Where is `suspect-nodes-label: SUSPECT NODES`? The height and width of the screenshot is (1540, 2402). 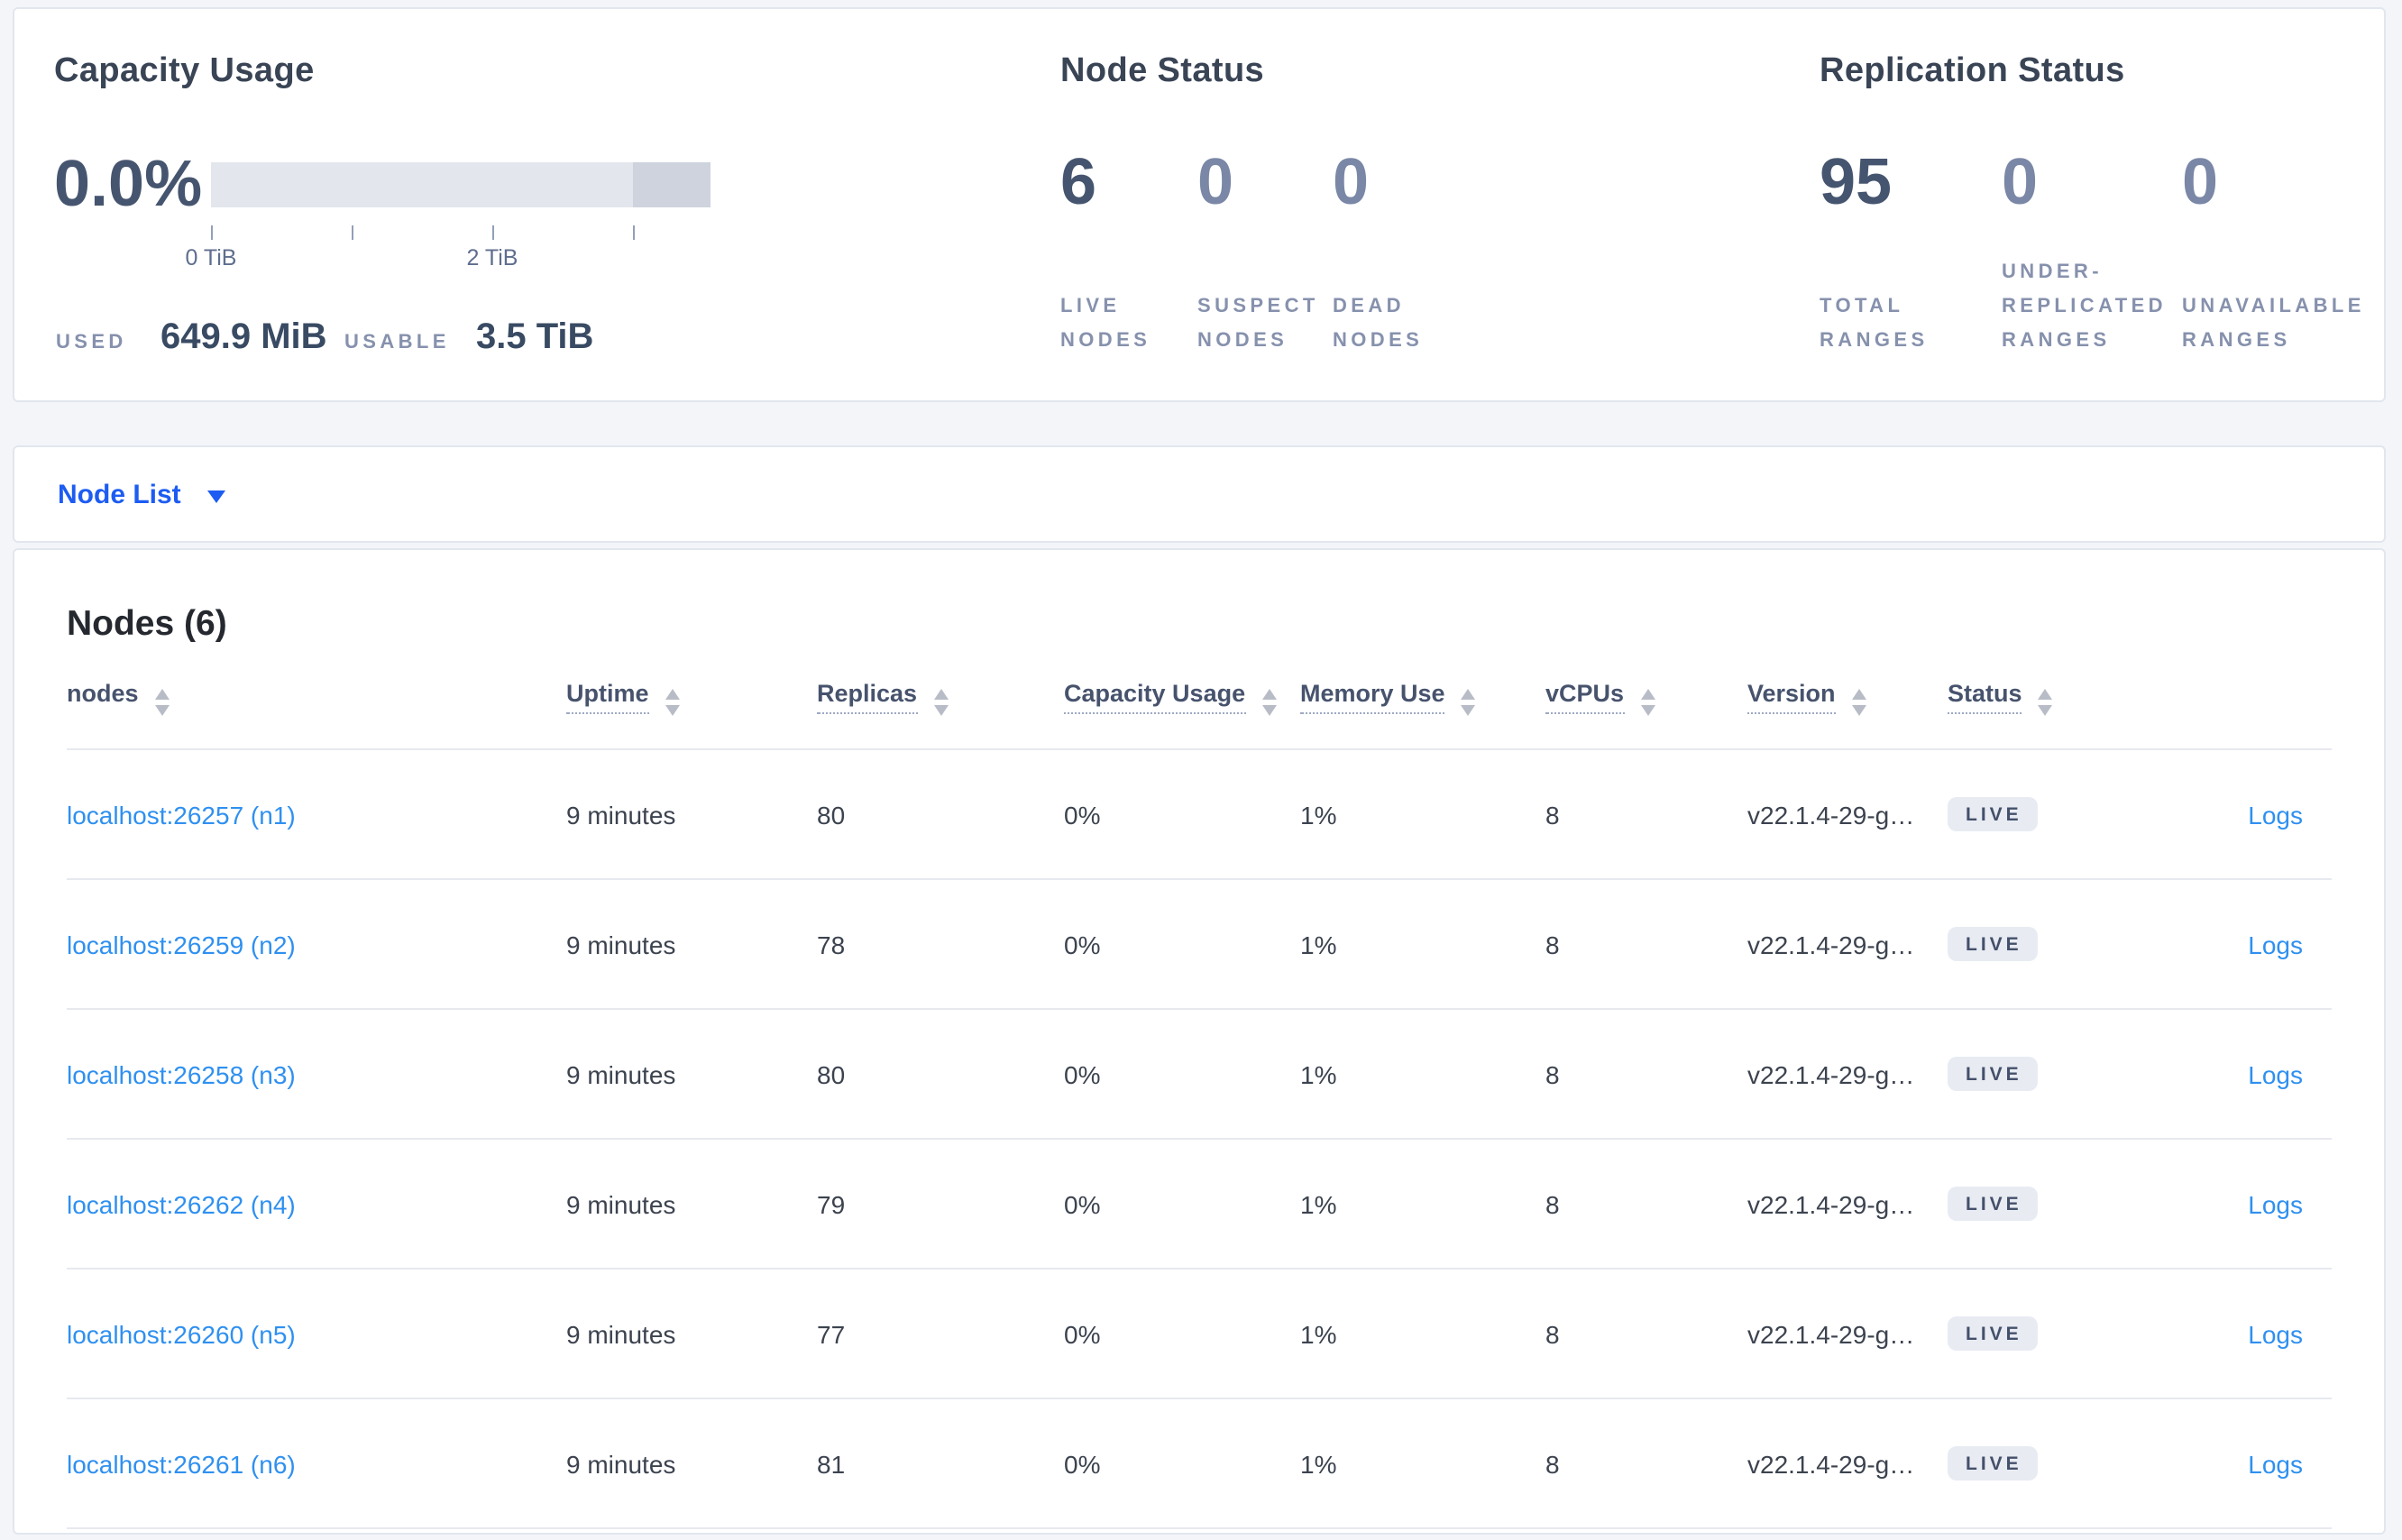
suspect-nodes-label: SUSPECT NODES is located at coordinates (1258, 324).